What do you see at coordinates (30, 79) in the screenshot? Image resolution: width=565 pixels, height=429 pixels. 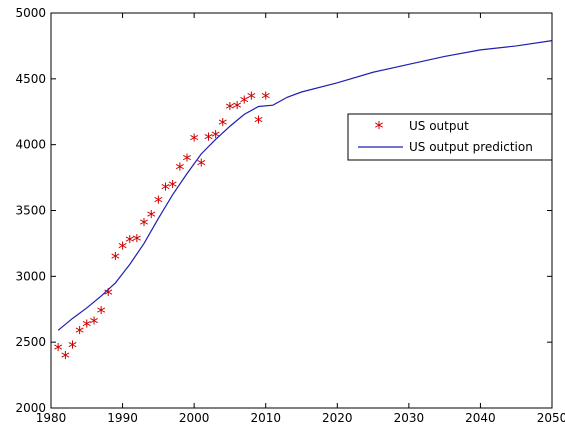 I see `y-tick-label: 4500` at bounding box center [30, 79].